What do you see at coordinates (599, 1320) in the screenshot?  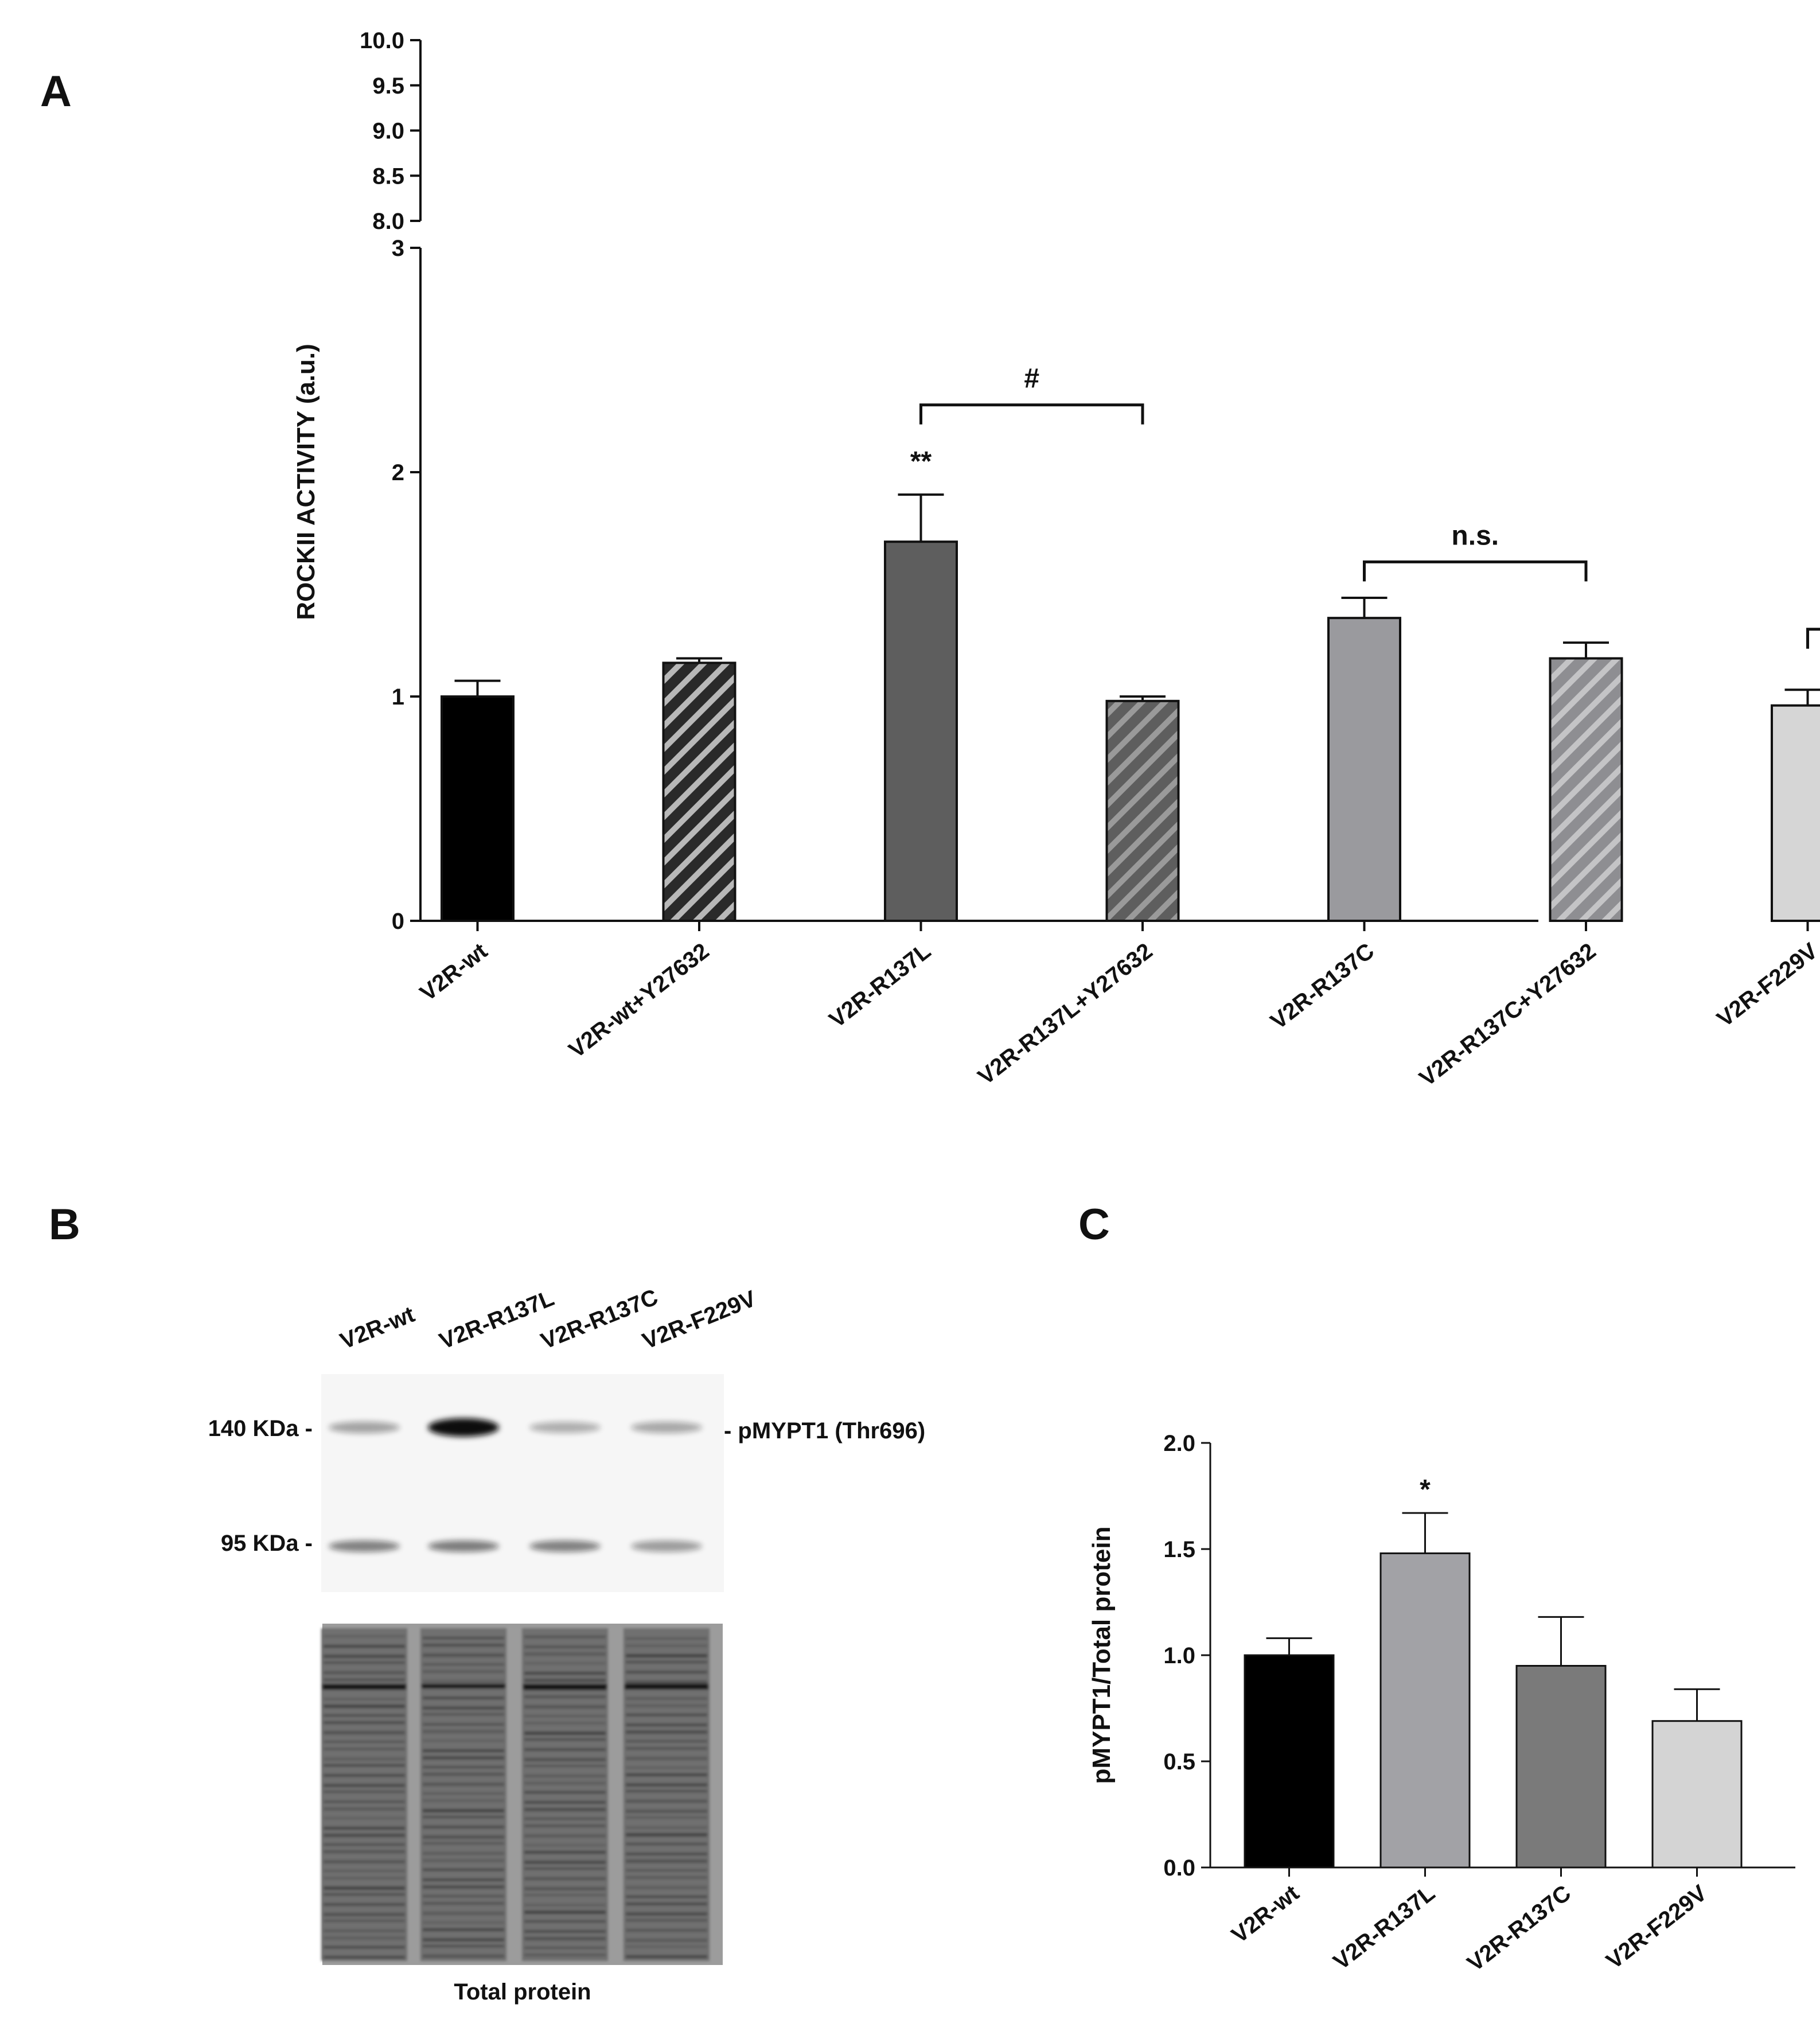 I see `lane-label: V2R-R137C` at bounding box center [599, 1320].